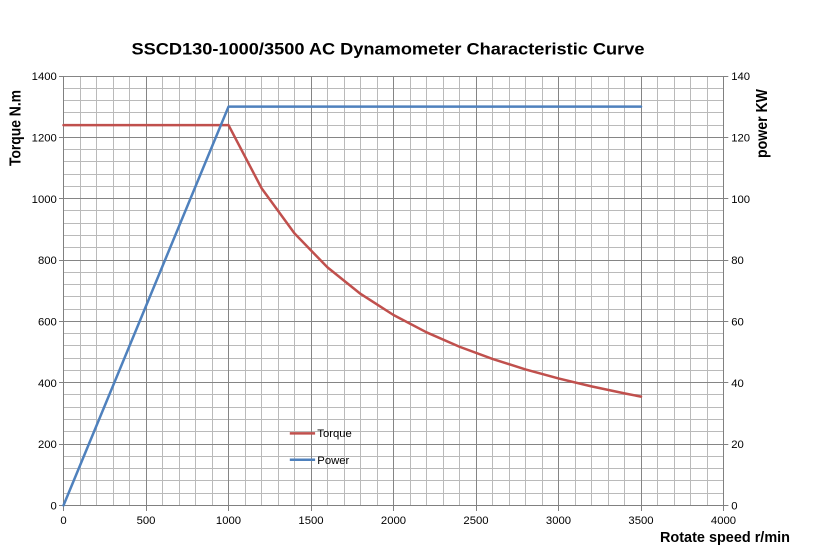 This screenshot has width=832, height=551. What do you see at coordinates (640, 521) in the screenshot?
I see `svg-text: 3500` at bounding box center [640, 521].